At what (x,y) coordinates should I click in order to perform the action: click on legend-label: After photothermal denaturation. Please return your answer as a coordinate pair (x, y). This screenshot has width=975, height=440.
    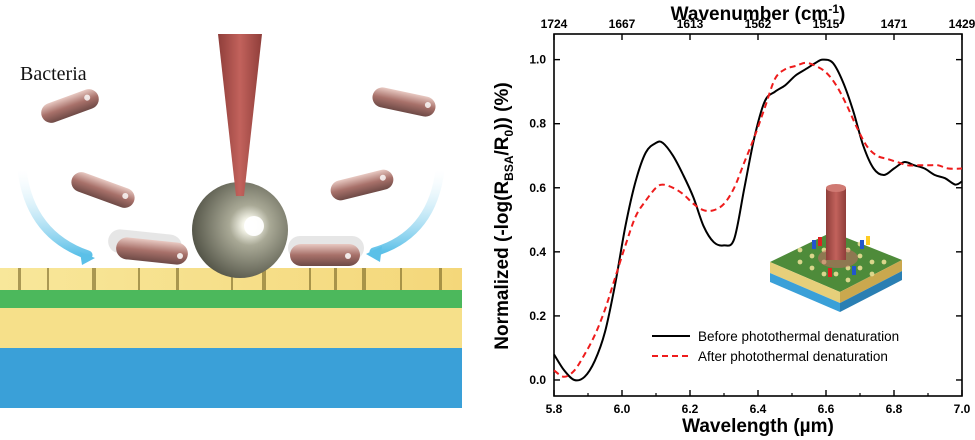
    Looking at the image, I should click on (793, 356).